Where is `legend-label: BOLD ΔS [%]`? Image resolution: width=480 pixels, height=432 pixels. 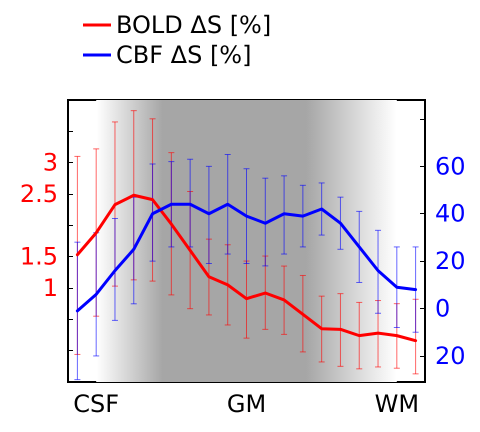
legend-label: BOLD ΔS [%] is located at coordinates (194, 25).